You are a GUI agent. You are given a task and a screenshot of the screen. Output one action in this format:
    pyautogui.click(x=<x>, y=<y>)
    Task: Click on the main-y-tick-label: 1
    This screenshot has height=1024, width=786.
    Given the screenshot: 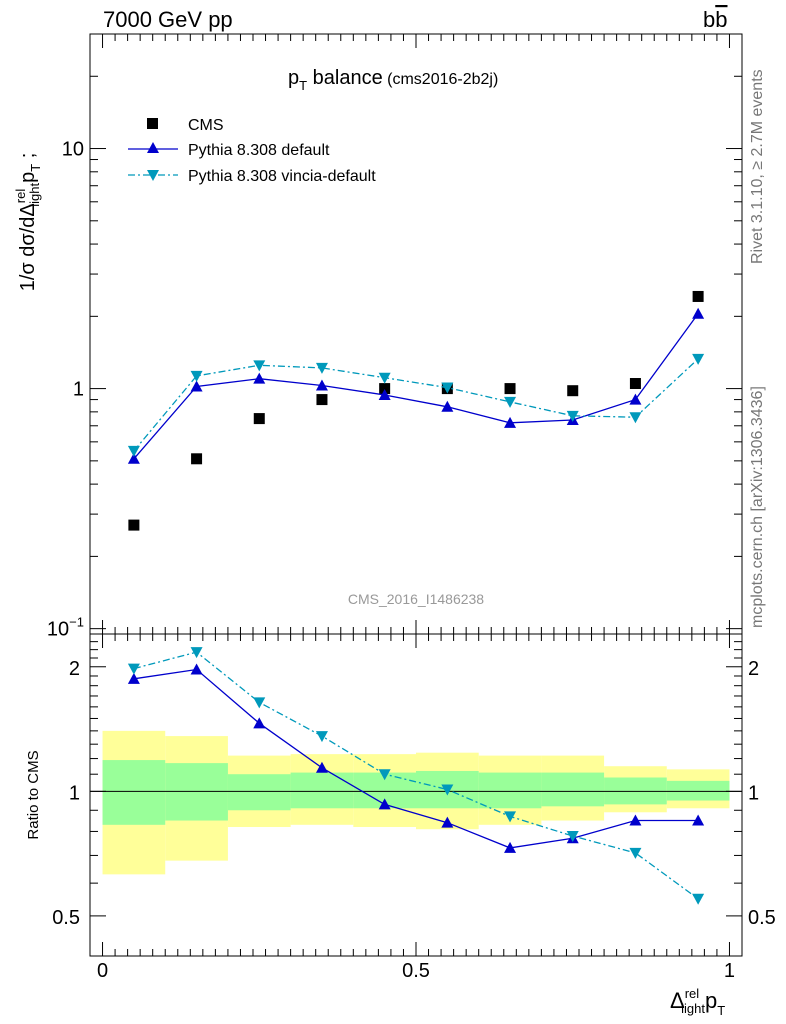 What is the action you would take?
    pyautogui.click(x=78, y=390)
    